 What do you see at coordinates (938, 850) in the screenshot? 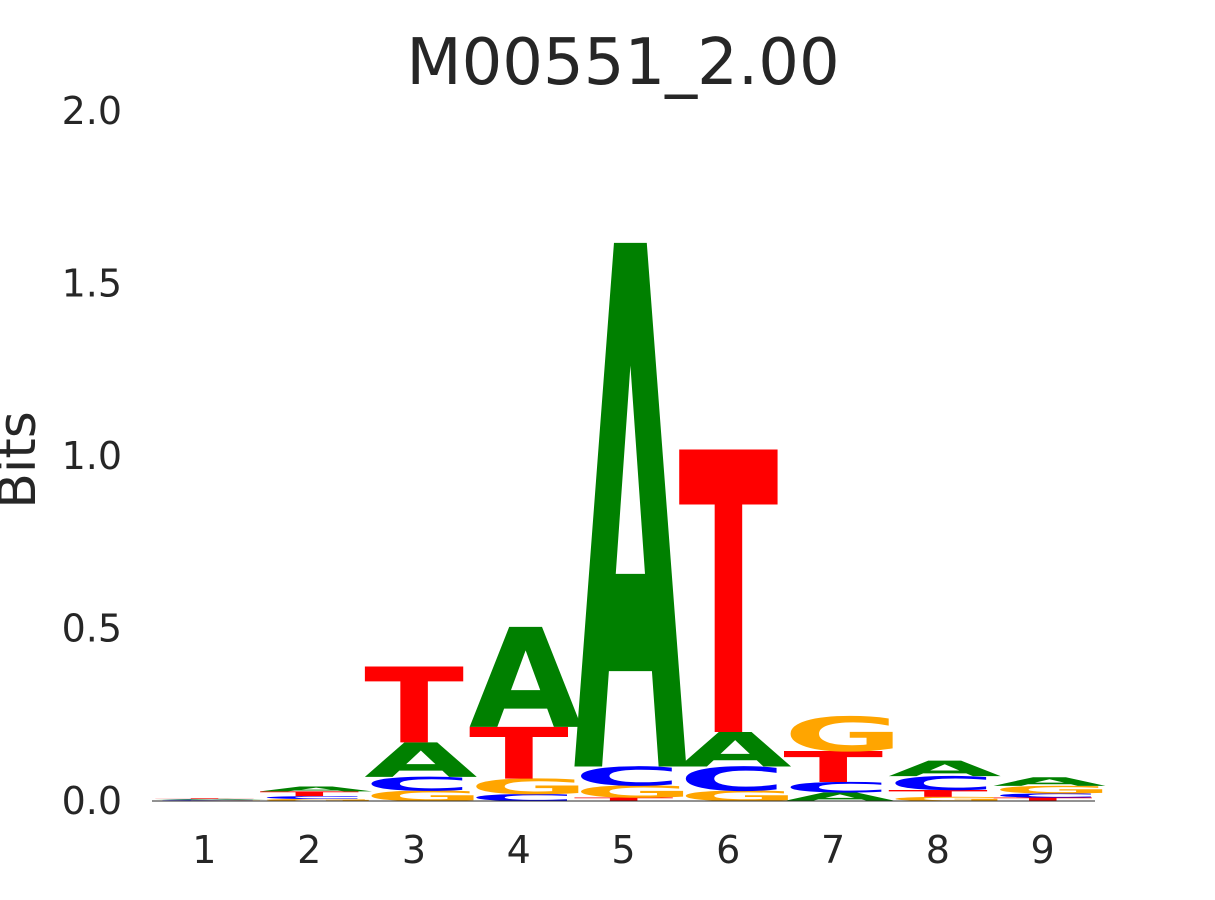
I see `x-tick-label: 8` at bounding box center [938, 850].